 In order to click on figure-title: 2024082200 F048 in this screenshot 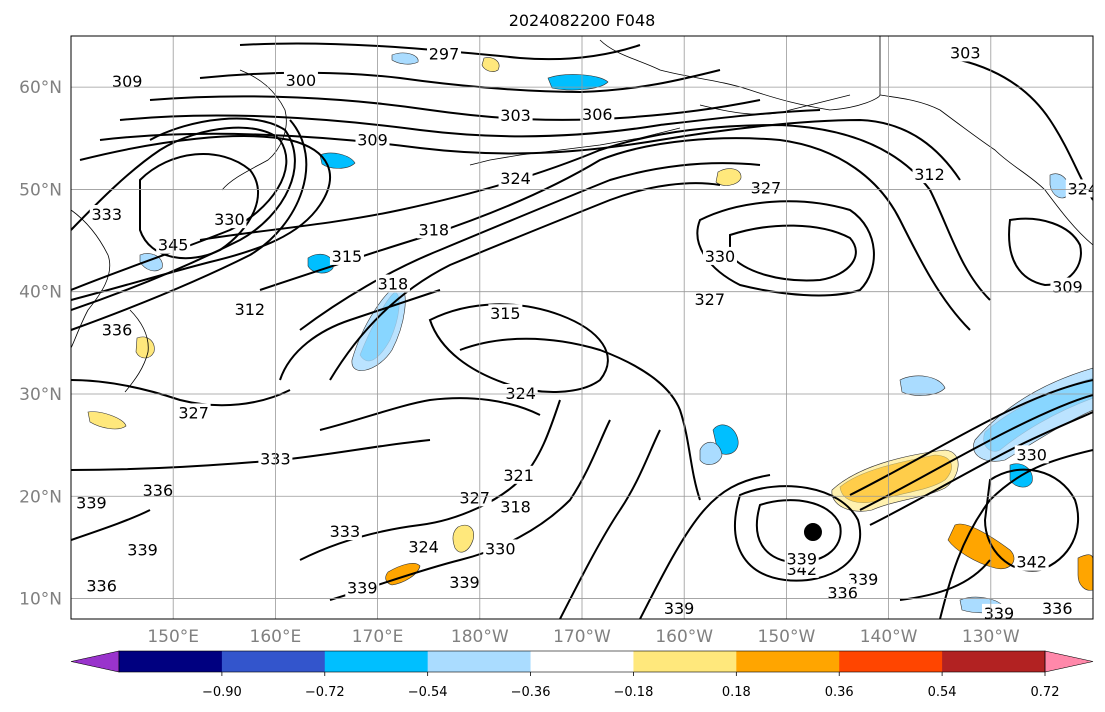, I will do `click(582, 20)`.